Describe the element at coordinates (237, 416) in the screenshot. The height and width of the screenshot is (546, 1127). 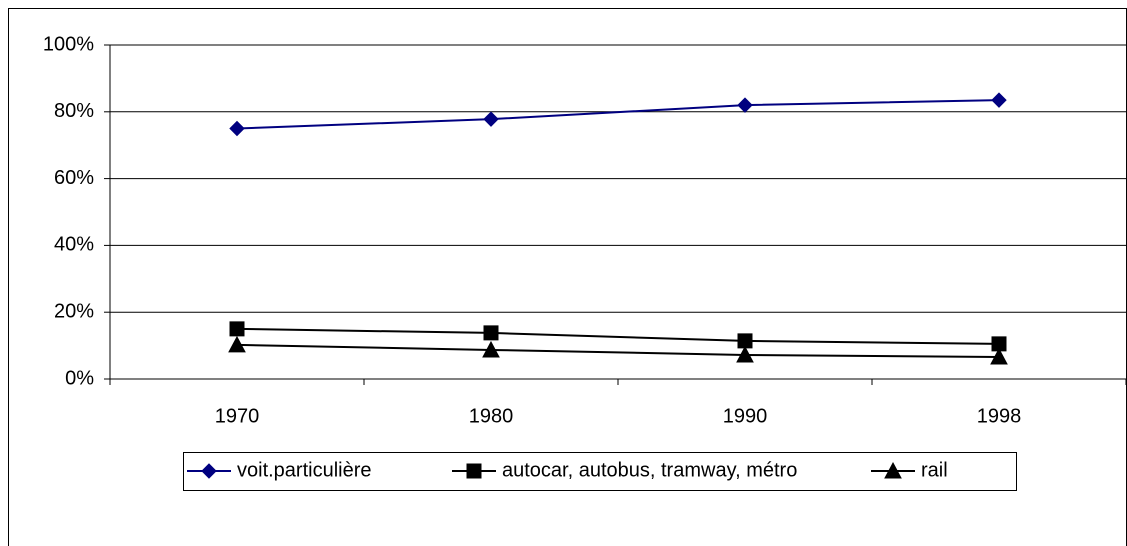
I see `x-tick-label: 1970` at that location.